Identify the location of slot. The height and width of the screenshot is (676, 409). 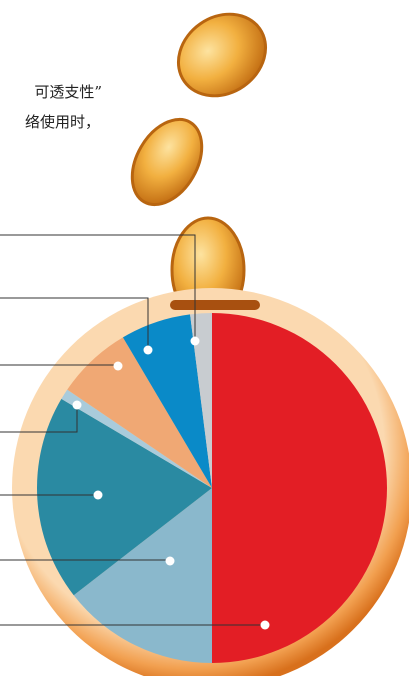
(215, 305).